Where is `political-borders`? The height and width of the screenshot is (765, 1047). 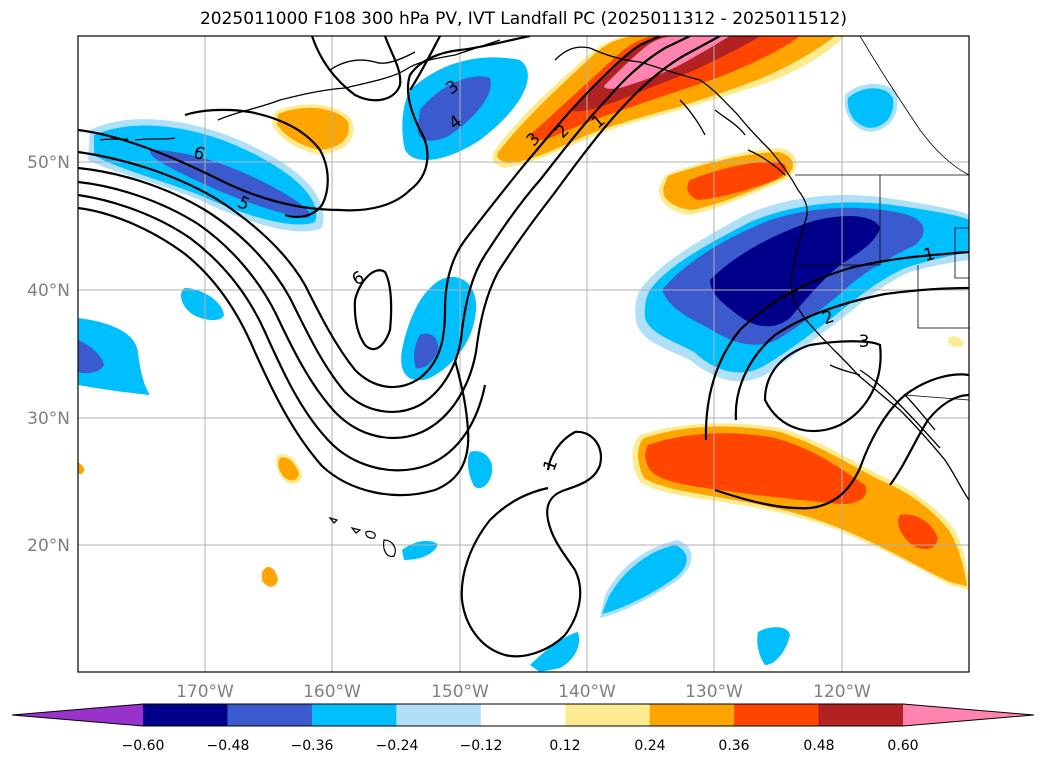 political-borders is located at coordinates (882, 218).